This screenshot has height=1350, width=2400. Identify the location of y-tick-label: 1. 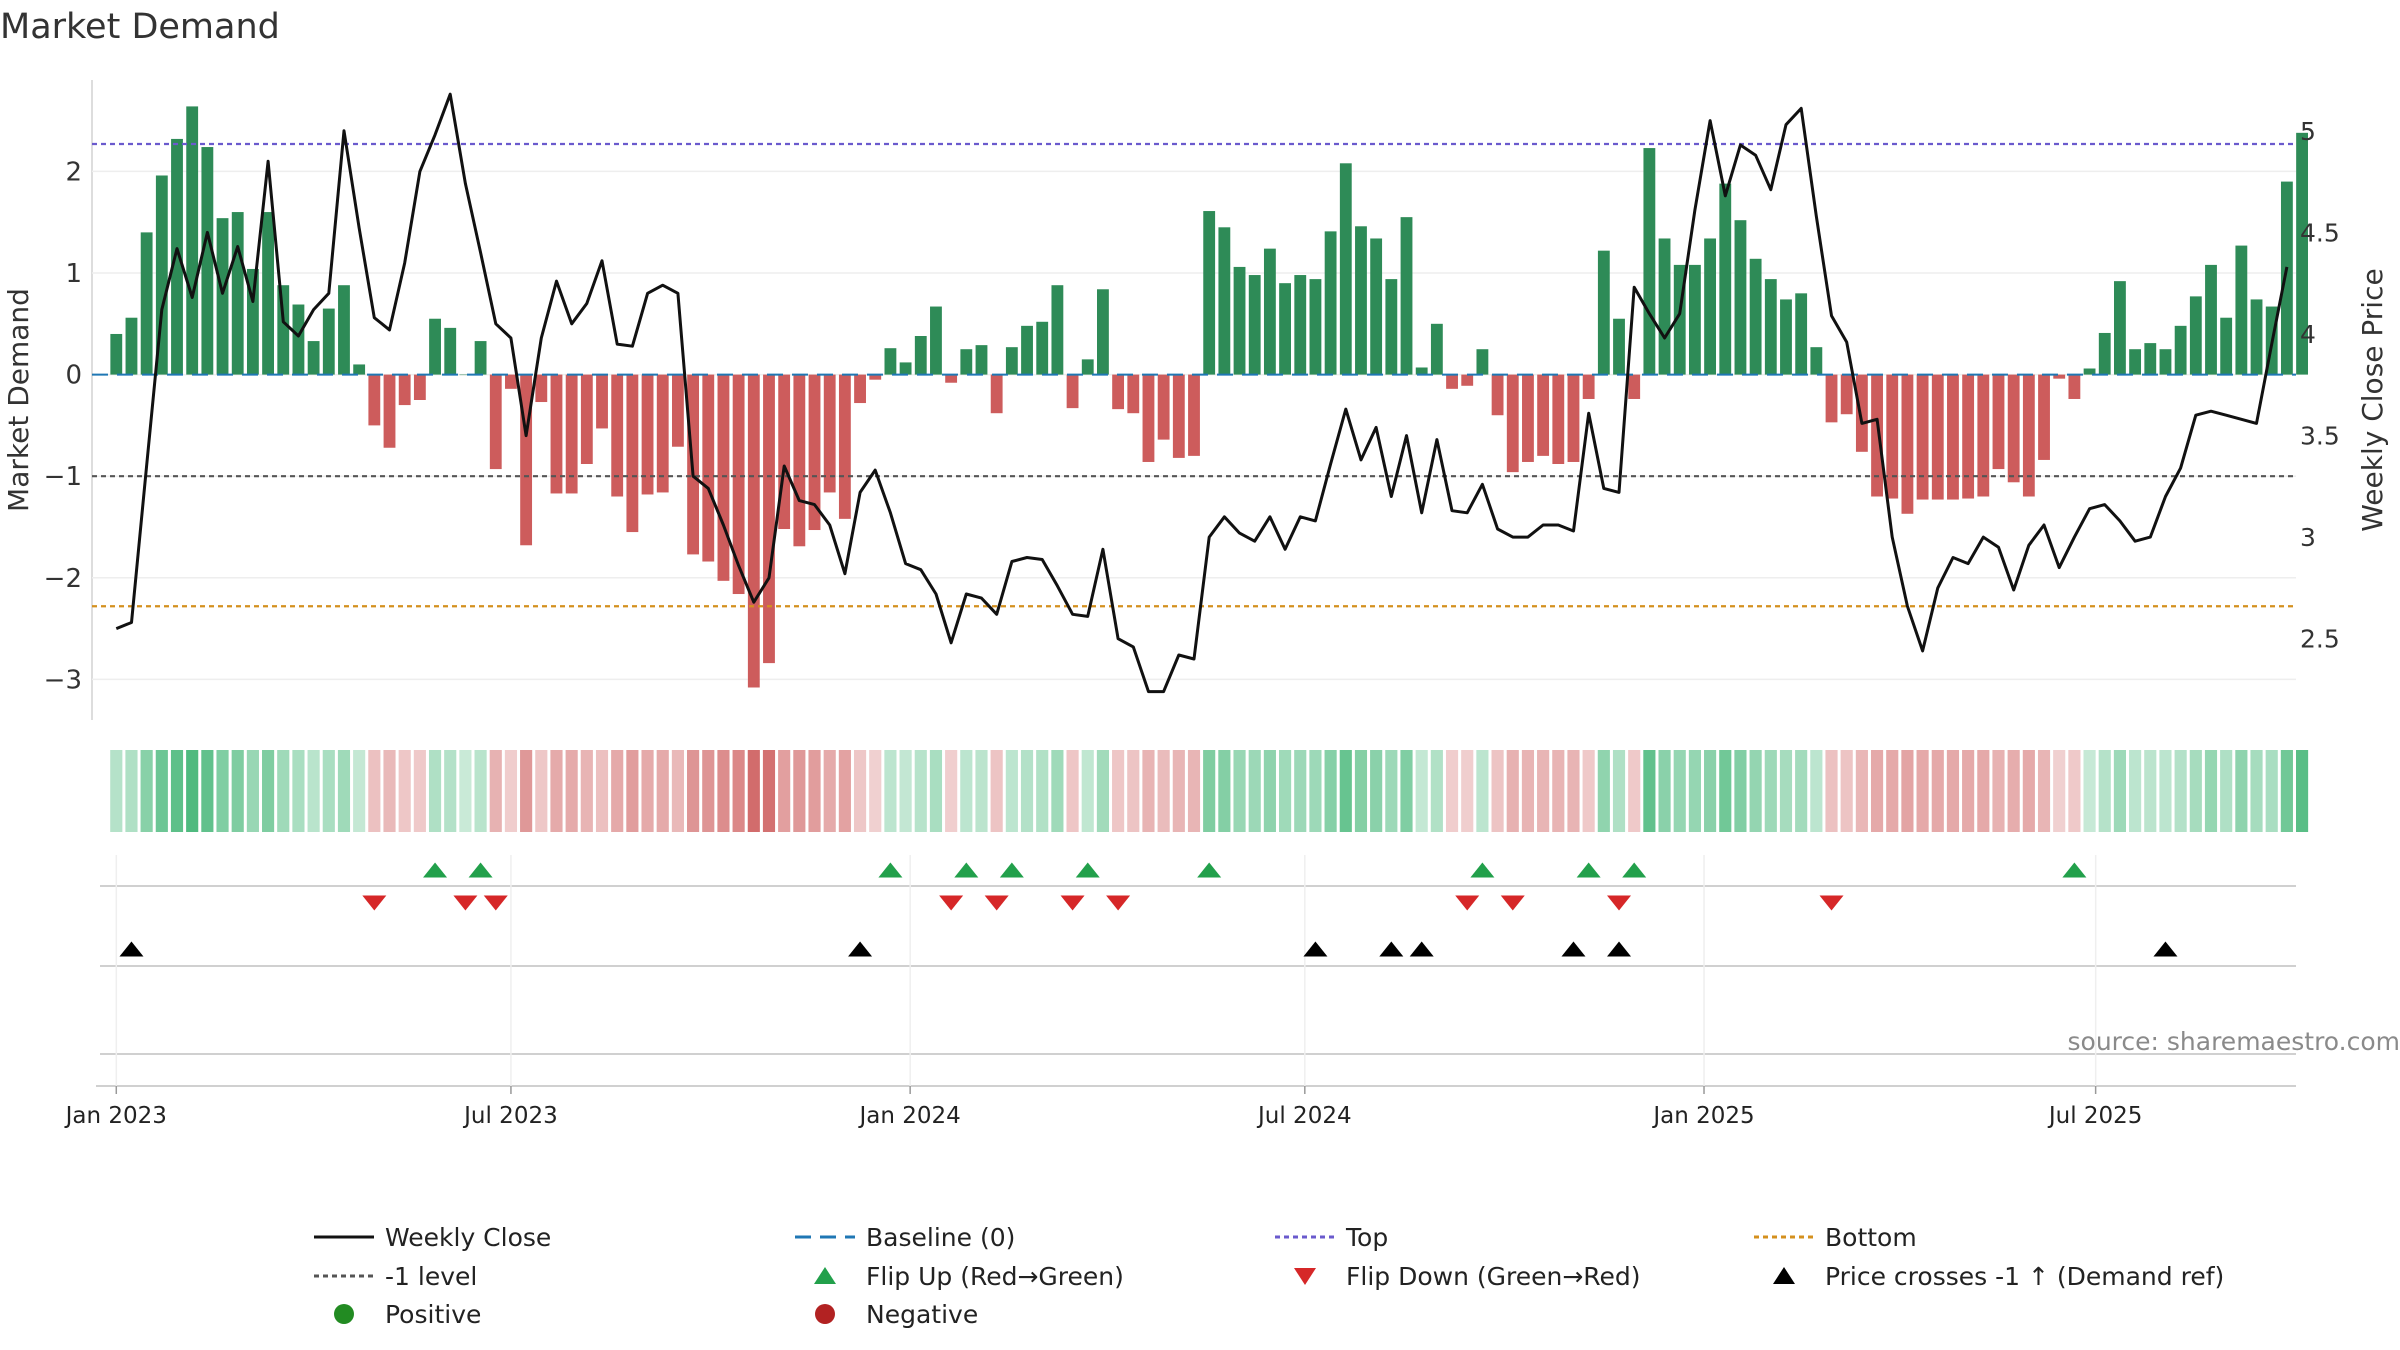
(73, 274).